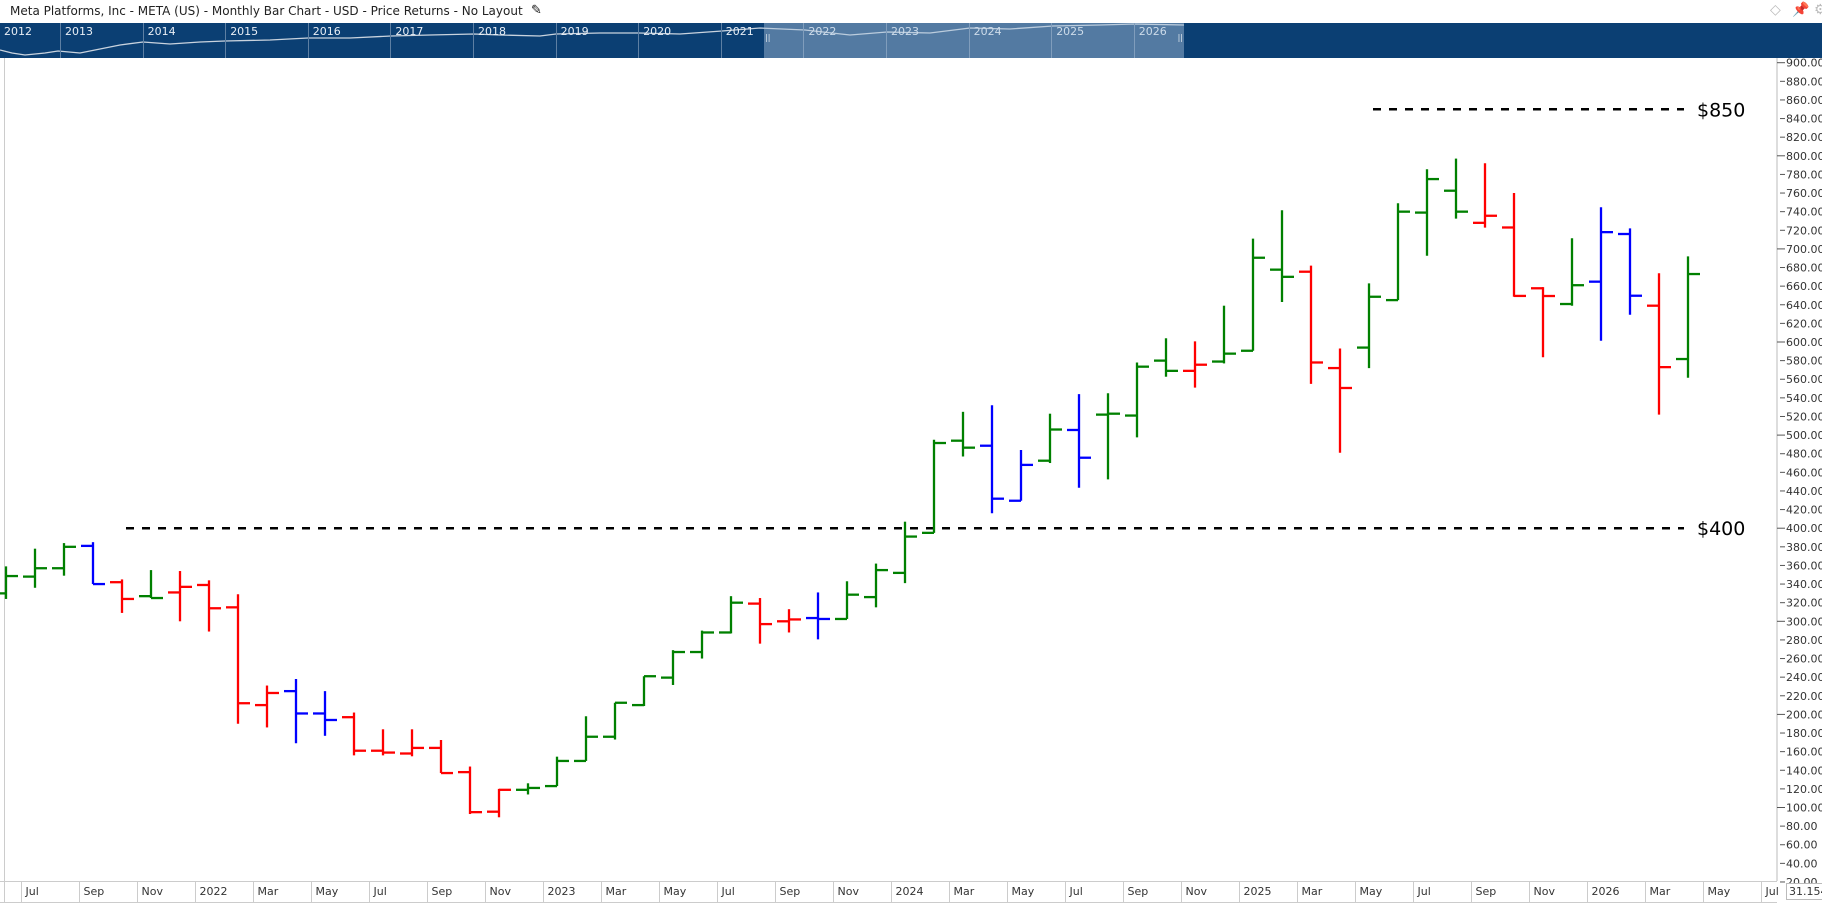 Image resolution: width=1822 pixels, height=905 pixels. I want to click on navigator-year-2023: 2023, so click(927, 40).